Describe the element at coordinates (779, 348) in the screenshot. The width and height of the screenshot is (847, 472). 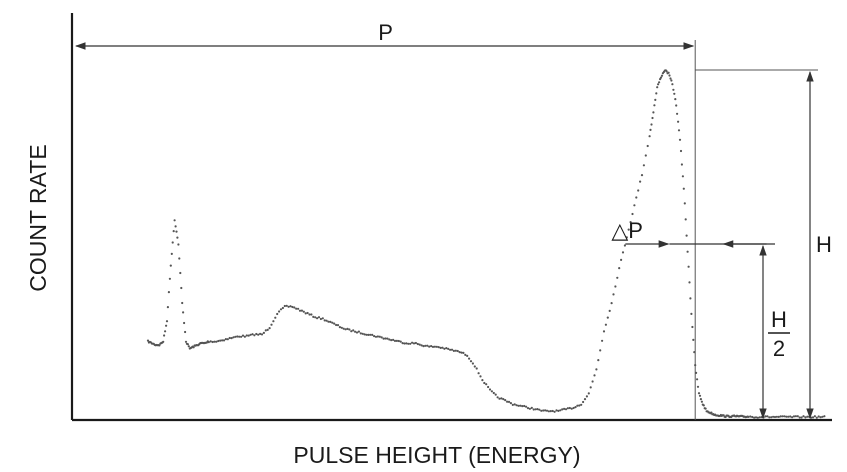
I see `half-height-denominator: 2` at that location.